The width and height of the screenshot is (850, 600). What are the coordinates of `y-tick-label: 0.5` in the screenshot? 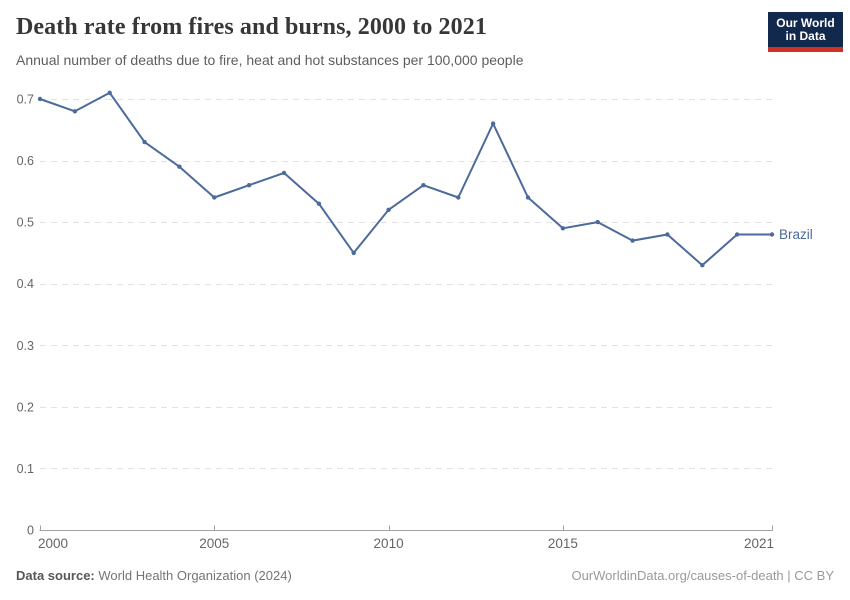 It's located at (25, 223).